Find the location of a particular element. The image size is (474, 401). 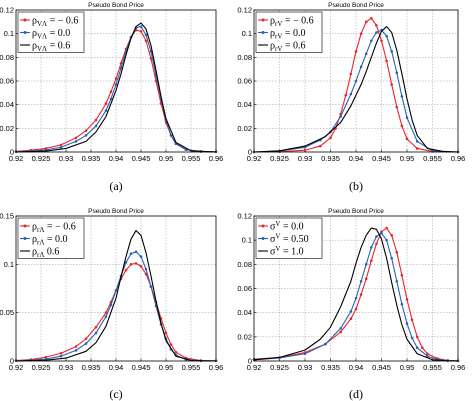

panel-label: (c) is located at coordinates (115, 394).